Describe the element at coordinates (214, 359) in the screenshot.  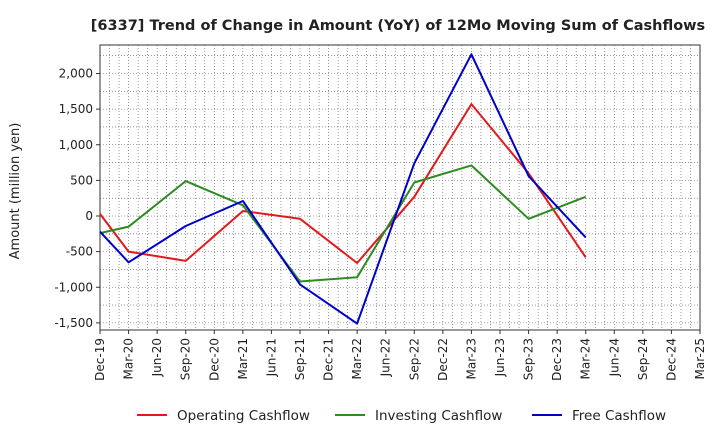
I see `x-tick-label: Dec-20` at that location.